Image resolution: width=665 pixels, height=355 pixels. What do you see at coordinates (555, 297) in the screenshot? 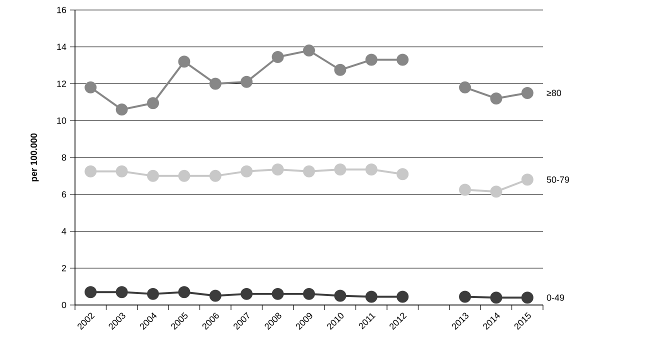
I see `series-label: 0-49` at bounding box center [555, 297].